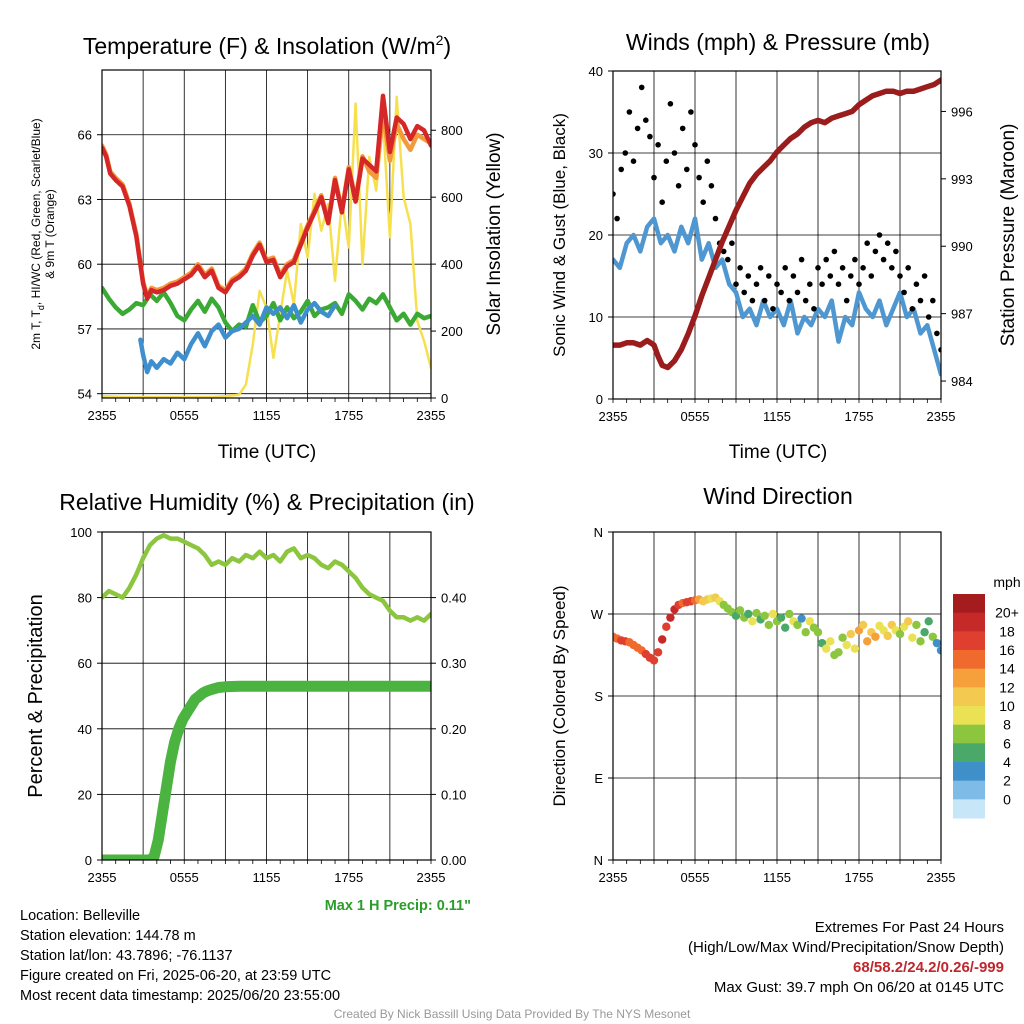 Image resolution: width=1024 pixels, height=1024 pixels. Describe the element at coordinates (444, 398) in the screenshot. I see `y-tick-label-right: 0` at that location.